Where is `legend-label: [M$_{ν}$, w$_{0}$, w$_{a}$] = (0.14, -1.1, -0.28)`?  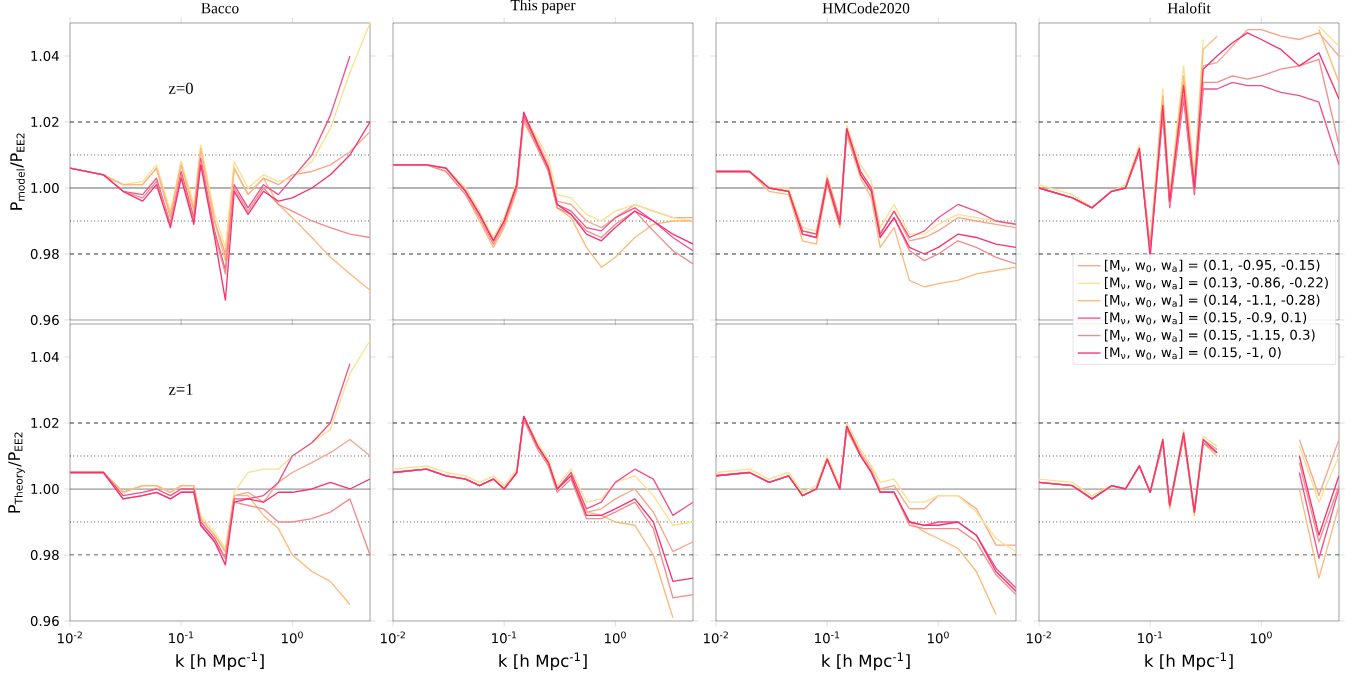 legend-label: [M$_{ν}$, w$_{0}$, w$_{a}$] = (0.14, -1.1, -0.28) is located at coordinates (1212, 301).